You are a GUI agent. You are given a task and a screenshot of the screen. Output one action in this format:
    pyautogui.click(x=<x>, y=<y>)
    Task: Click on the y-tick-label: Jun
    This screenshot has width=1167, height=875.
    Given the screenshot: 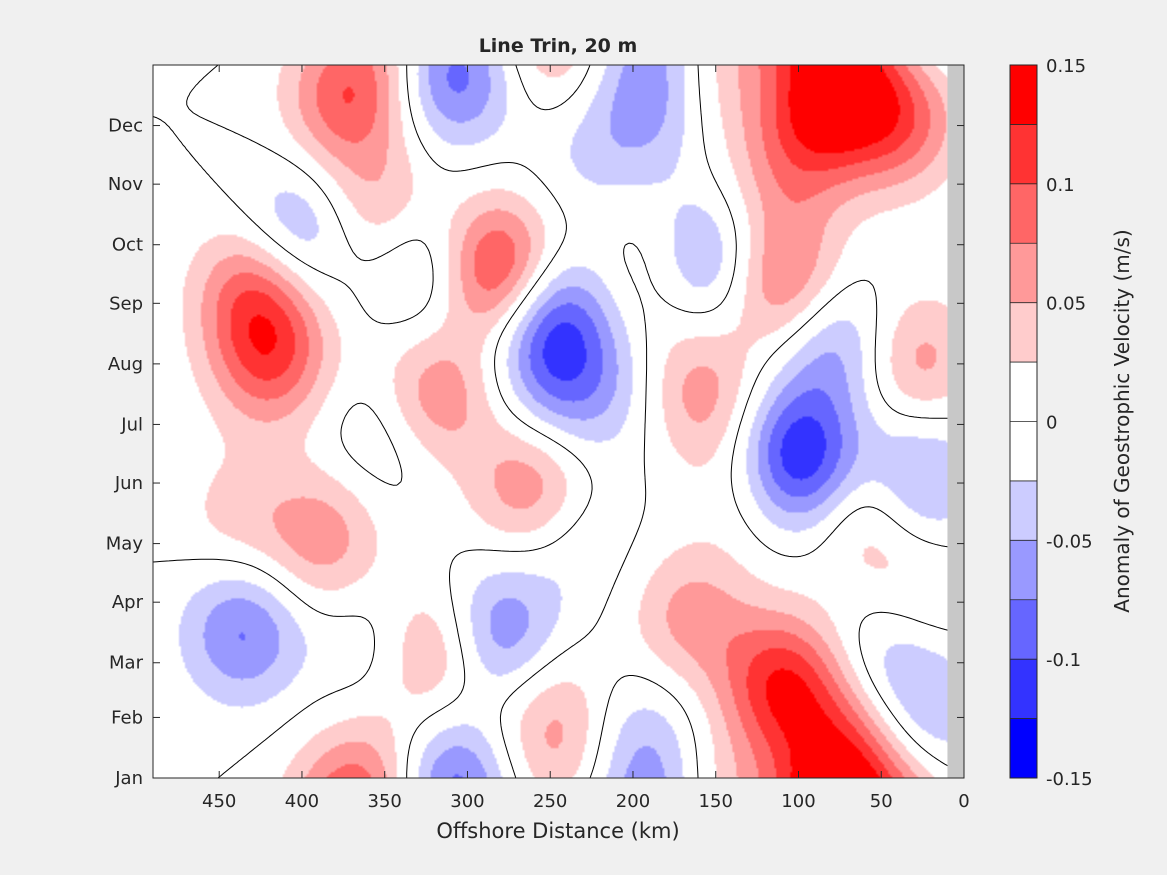 What is the action you would take?
    pyautogui.click(x=128, y=483)
    